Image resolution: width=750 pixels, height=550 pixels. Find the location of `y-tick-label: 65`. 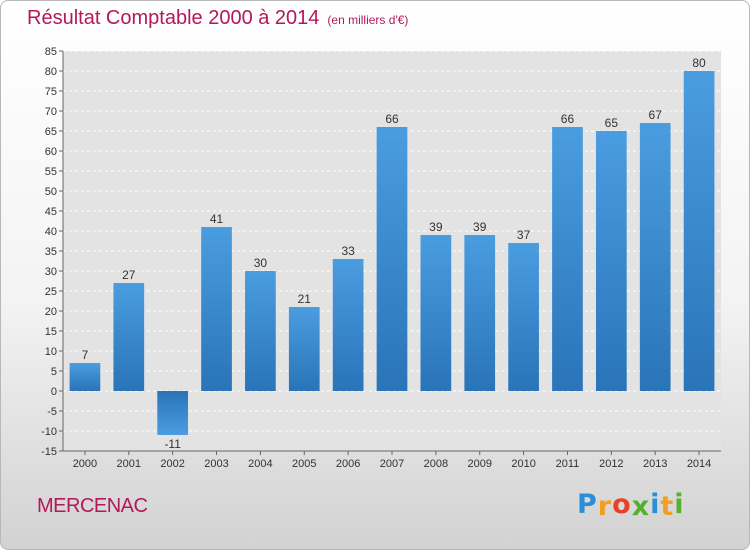

y-tick-label: 65 is located at coordinates (51, 132).